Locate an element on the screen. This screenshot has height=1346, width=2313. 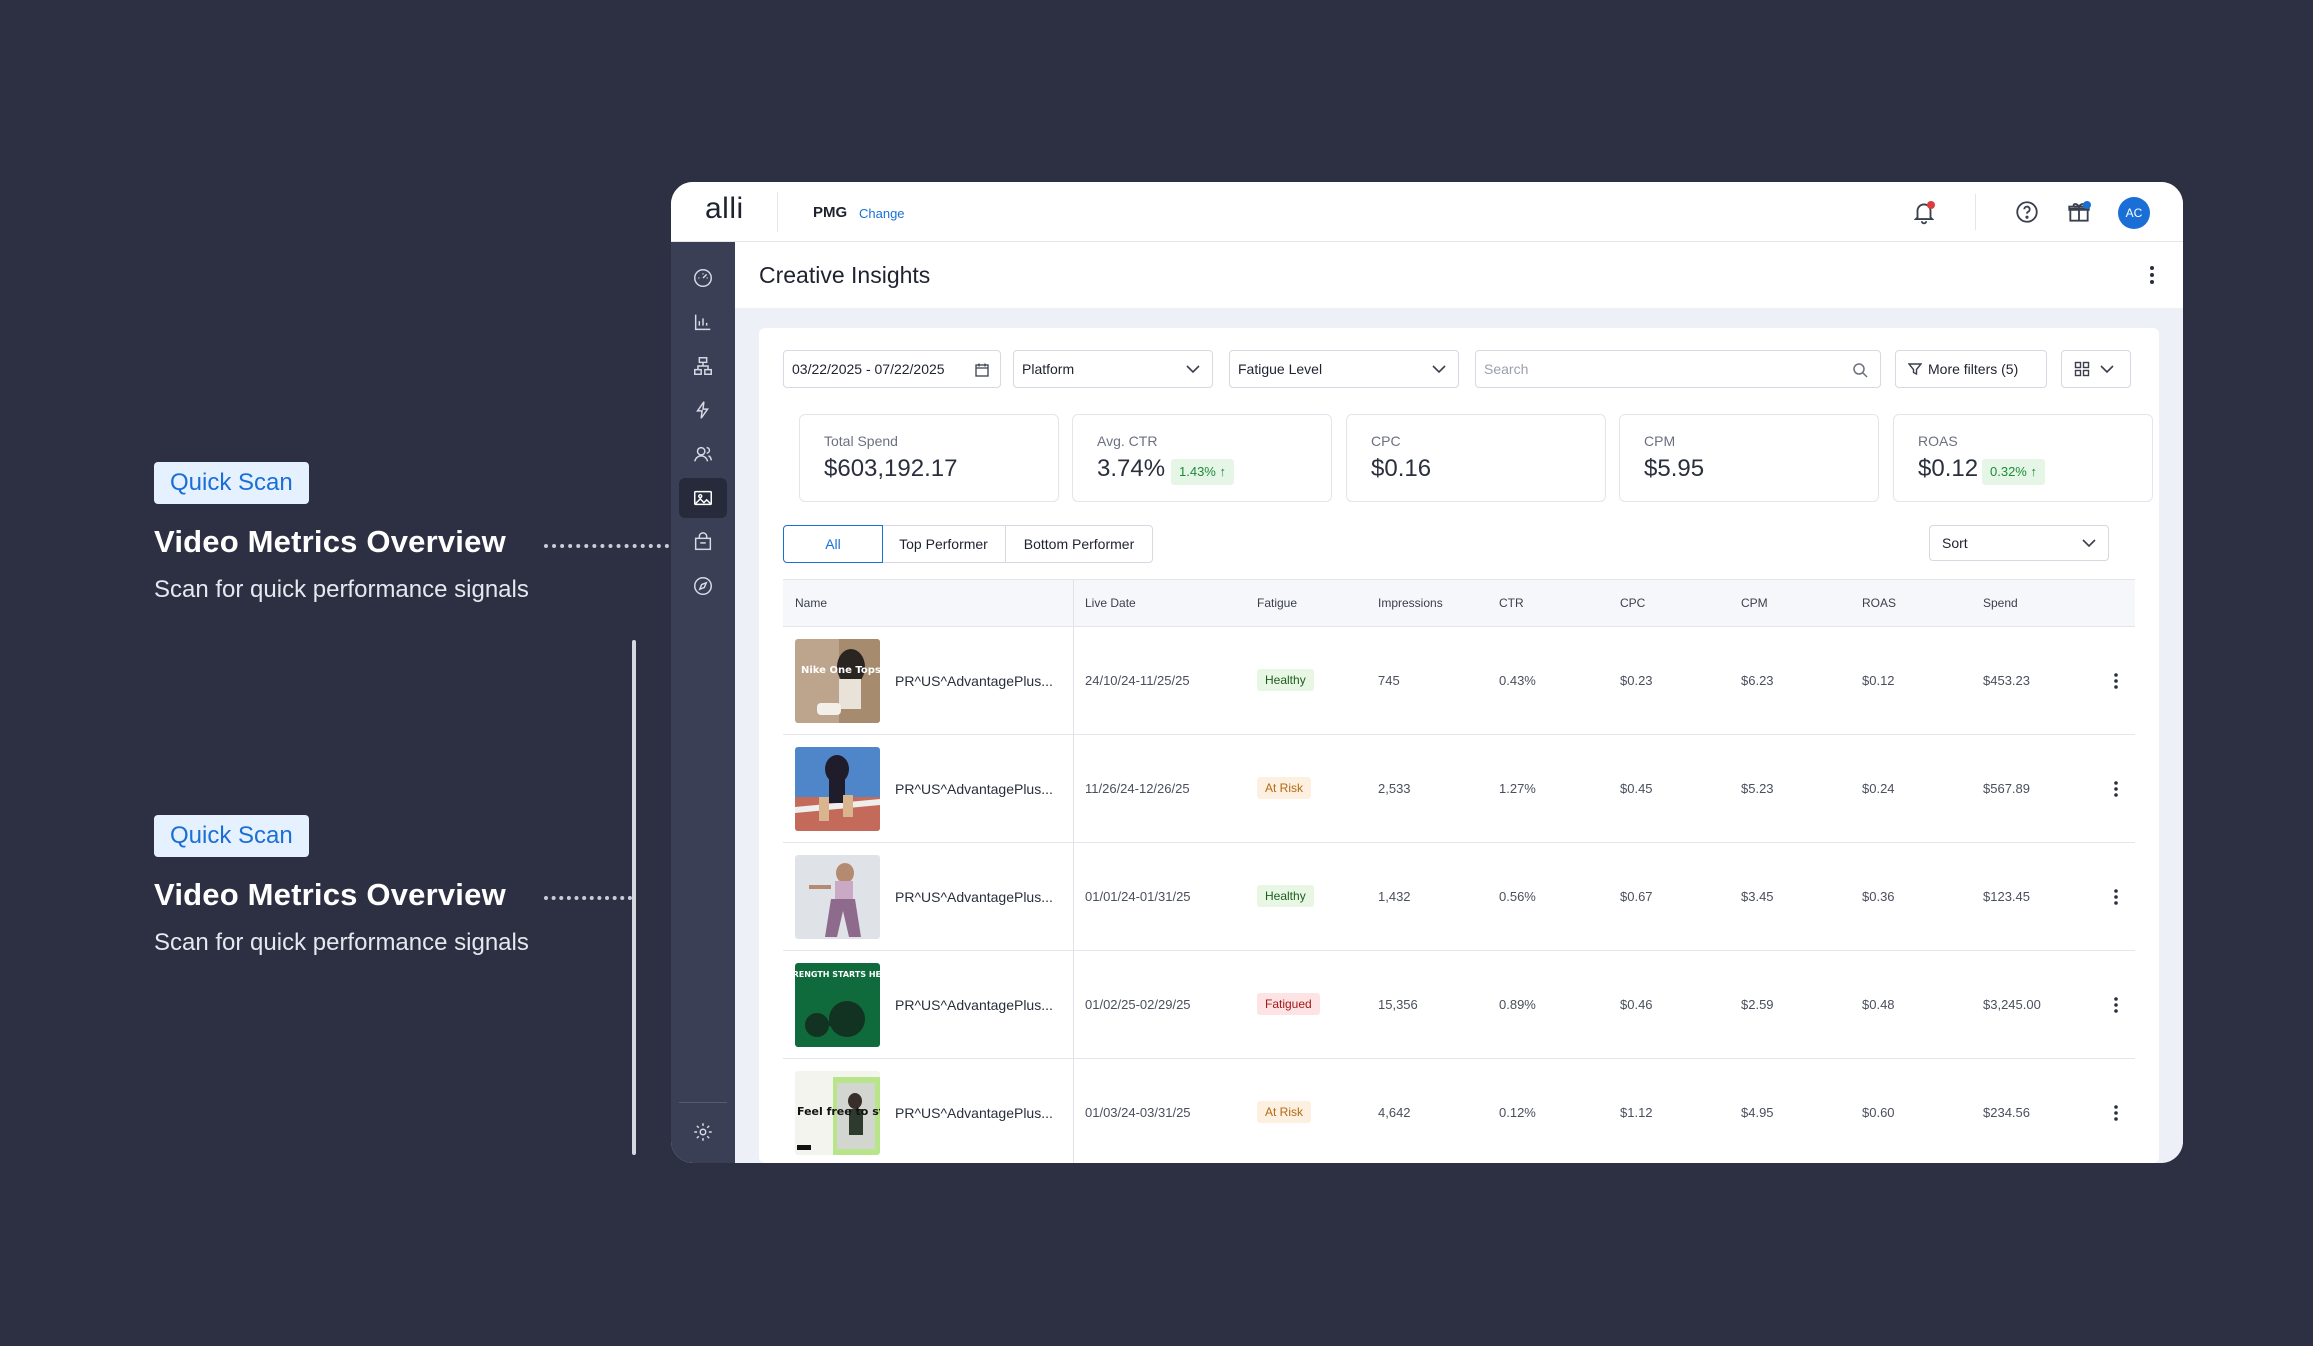
more-filters-button: More filters (5) is located at coordinates (1971, 369).